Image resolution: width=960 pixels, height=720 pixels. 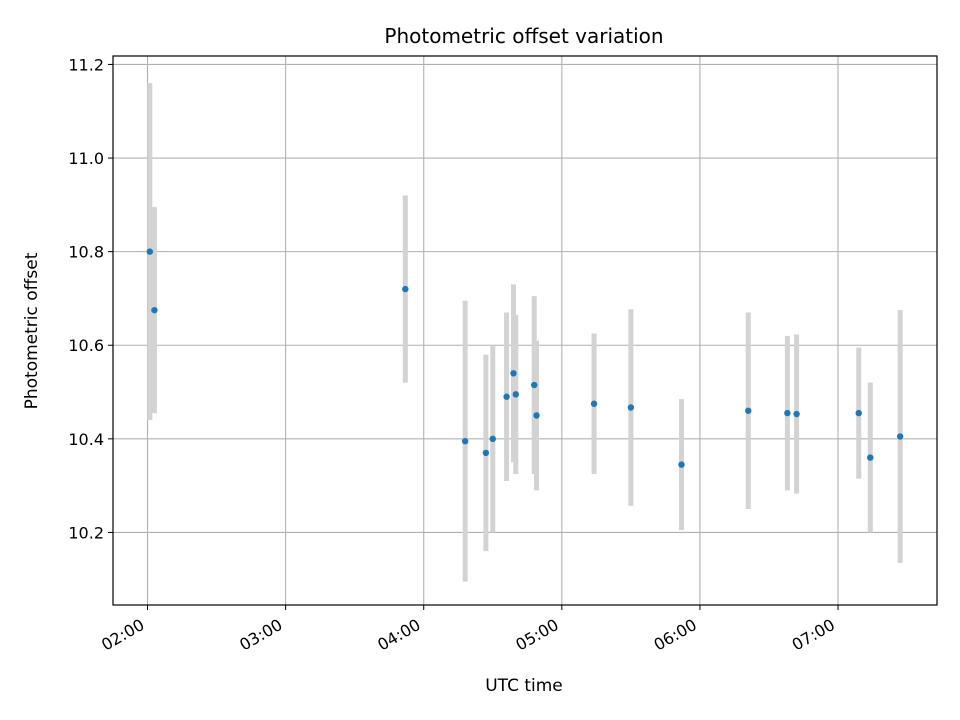 I want to click on y-axis-label: Photometric offset, so click(x=32, y=330).